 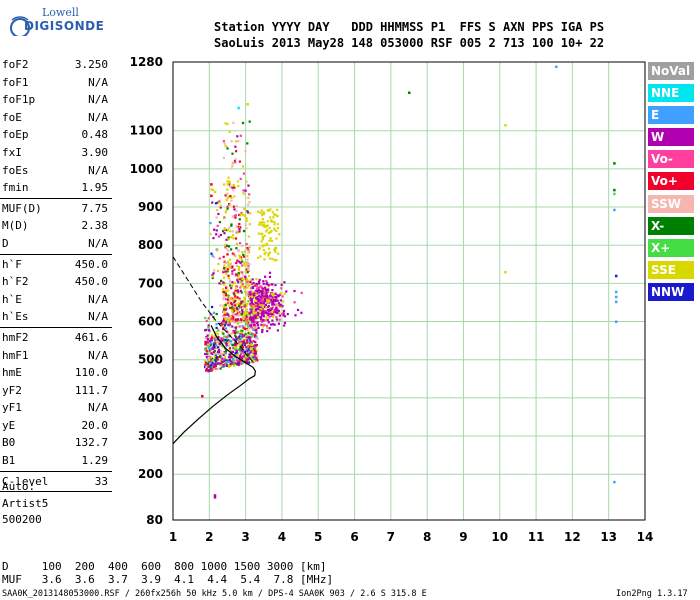 I want to click on param-value: N/A, so click(x=98, y=355).